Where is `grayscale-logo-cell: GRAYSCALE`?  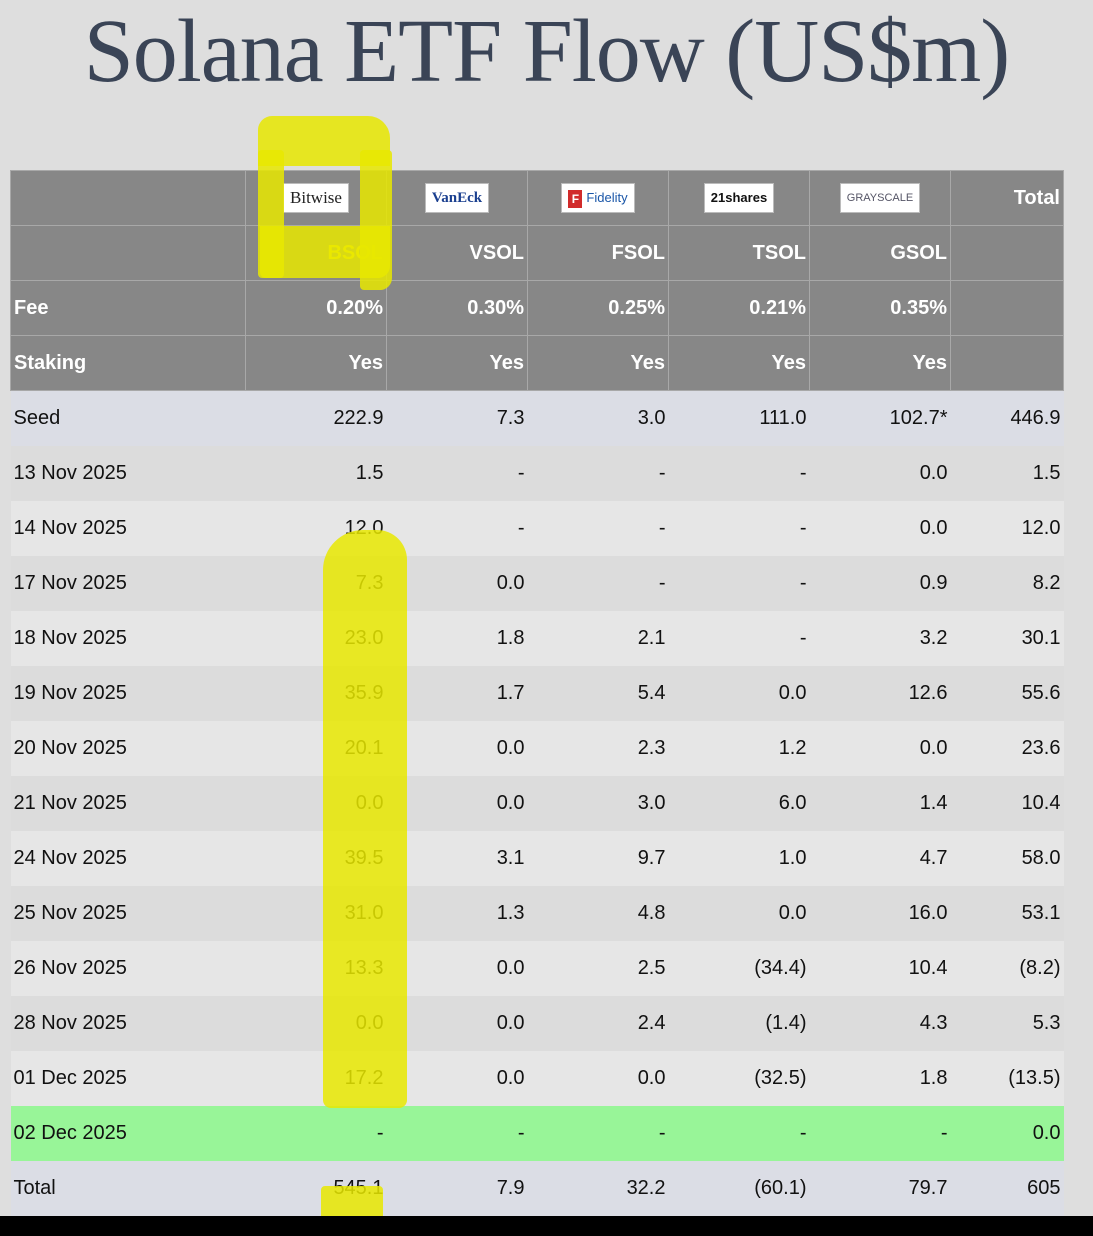
grayscale-logo-cell: GRAYSCALE is located at coordinates (880, 198).